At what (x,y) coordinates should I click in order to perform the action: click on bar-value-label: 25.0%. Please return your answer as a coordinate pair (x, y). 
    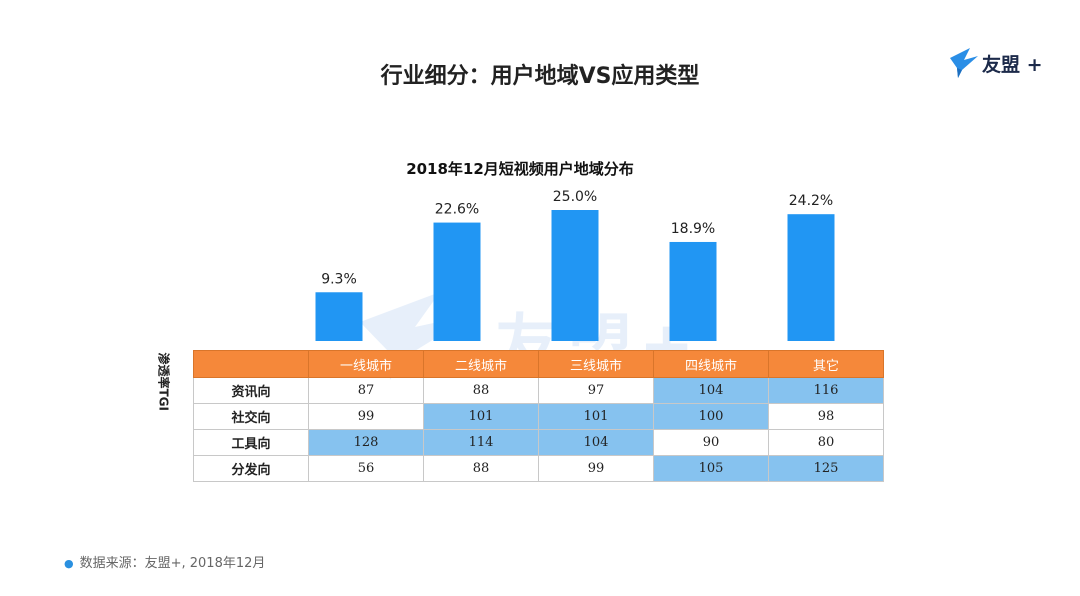
    Looking at the image, I should click on (575, 197).